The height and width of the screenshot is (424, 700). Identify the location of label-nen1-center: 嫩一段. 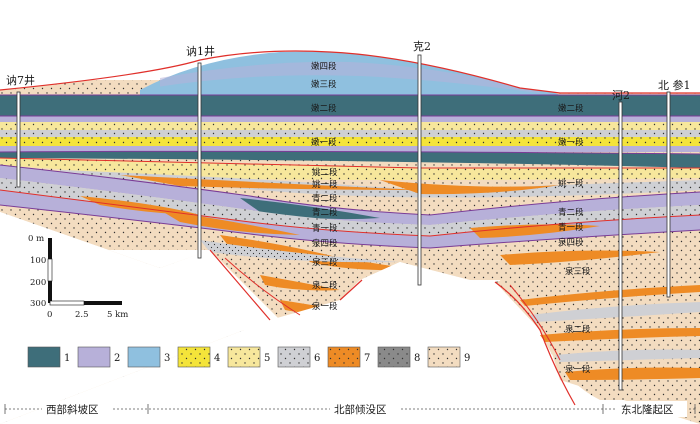
(324, 142).